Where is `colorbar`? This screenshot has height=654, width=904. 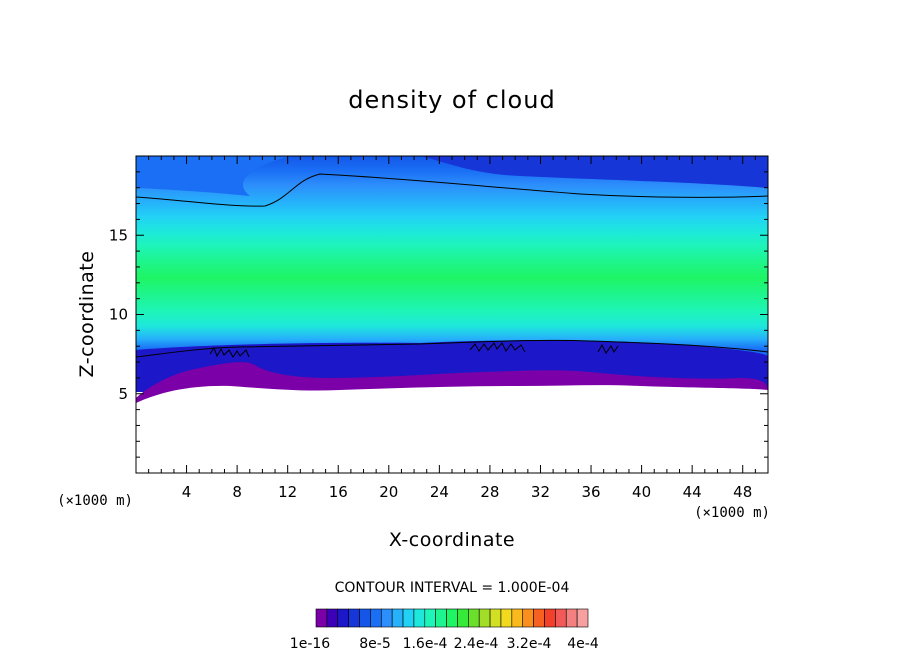
colorbar is located at coordinates (452, 618).